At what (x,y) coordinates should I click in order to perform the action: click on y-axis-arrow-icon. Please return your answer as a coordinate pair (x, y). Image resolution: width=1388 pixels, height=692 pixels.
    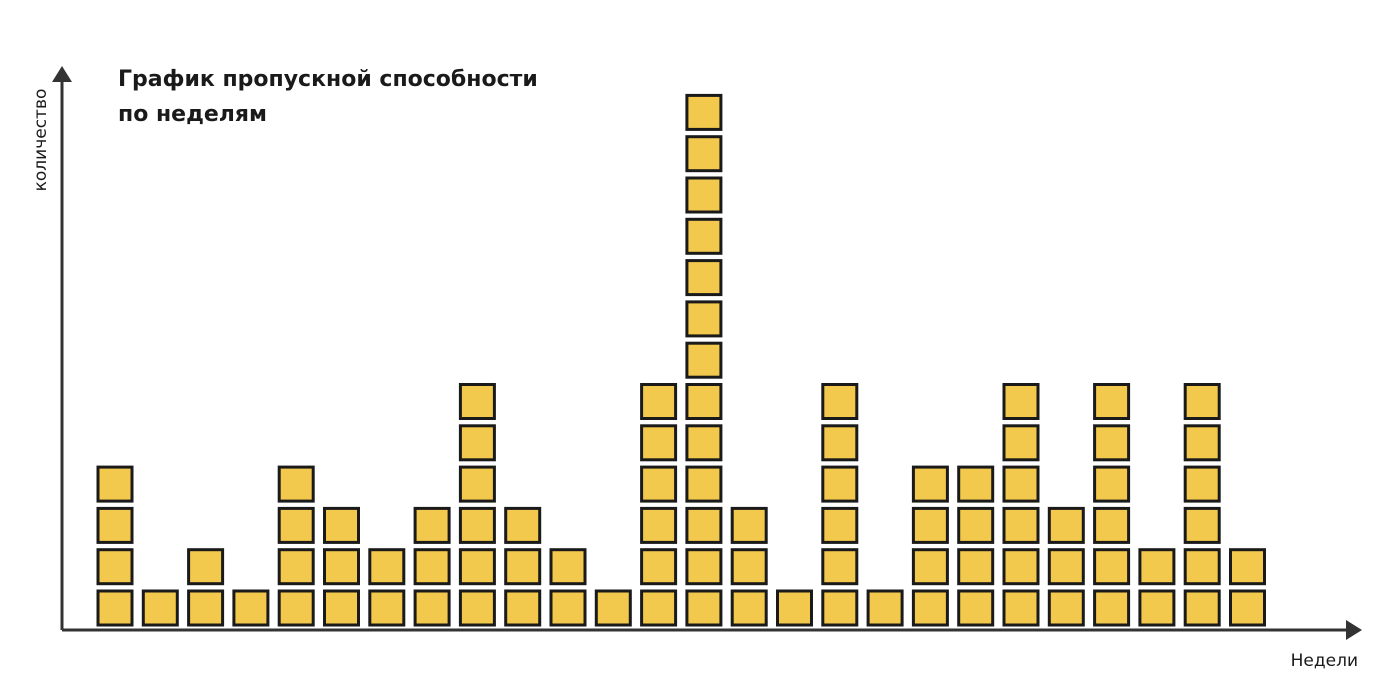
    Looking at the image, I should click on (62, 74).